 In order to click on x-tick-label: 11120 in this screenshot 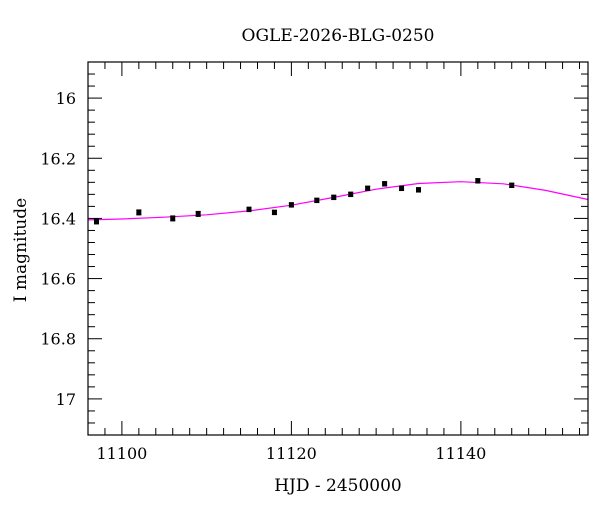, I will do `click(291, 453)`.